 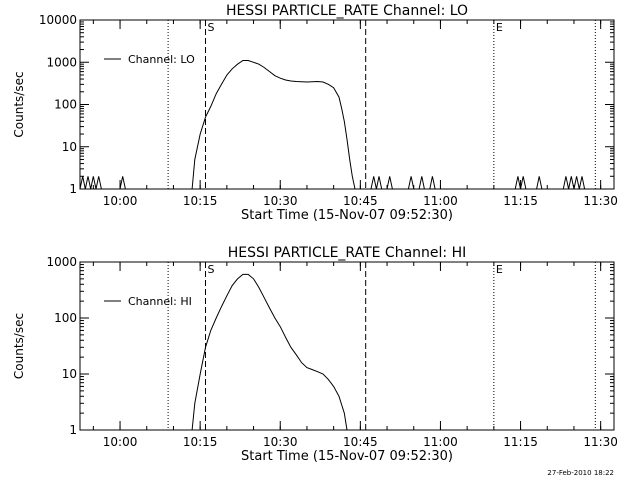 What do you see at coordinates (347, 253) in the screenshot?
I see `plot-title: HESSI PARTICLE_RATE Channel: HI` at bounding box center [347, 253].